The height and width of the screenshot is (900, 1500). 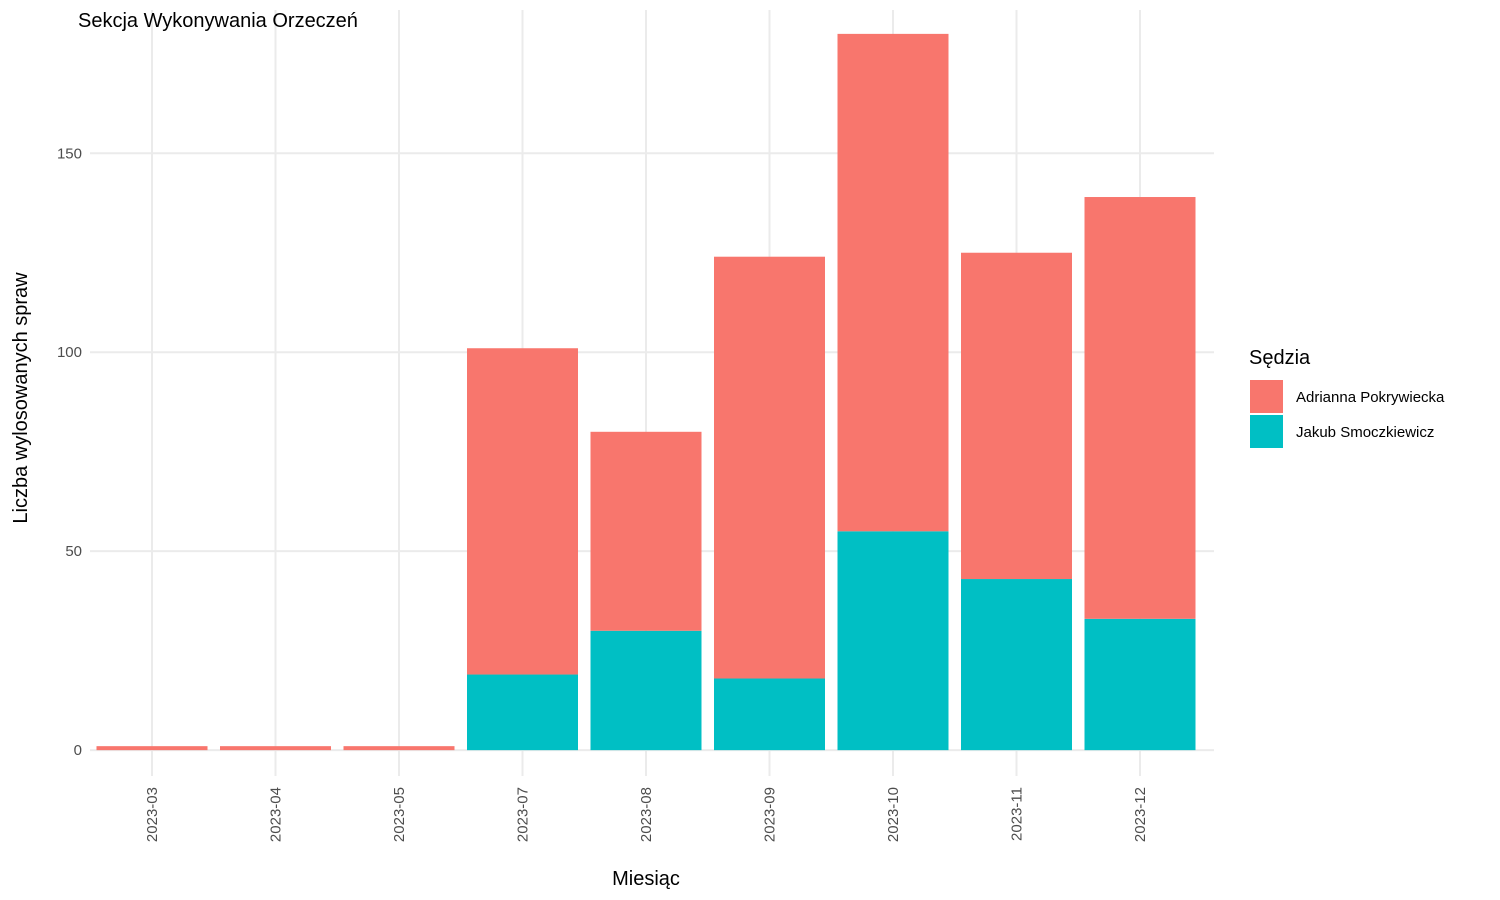 I want to click on y-tick-label: 0, so click(x=78, y=750).